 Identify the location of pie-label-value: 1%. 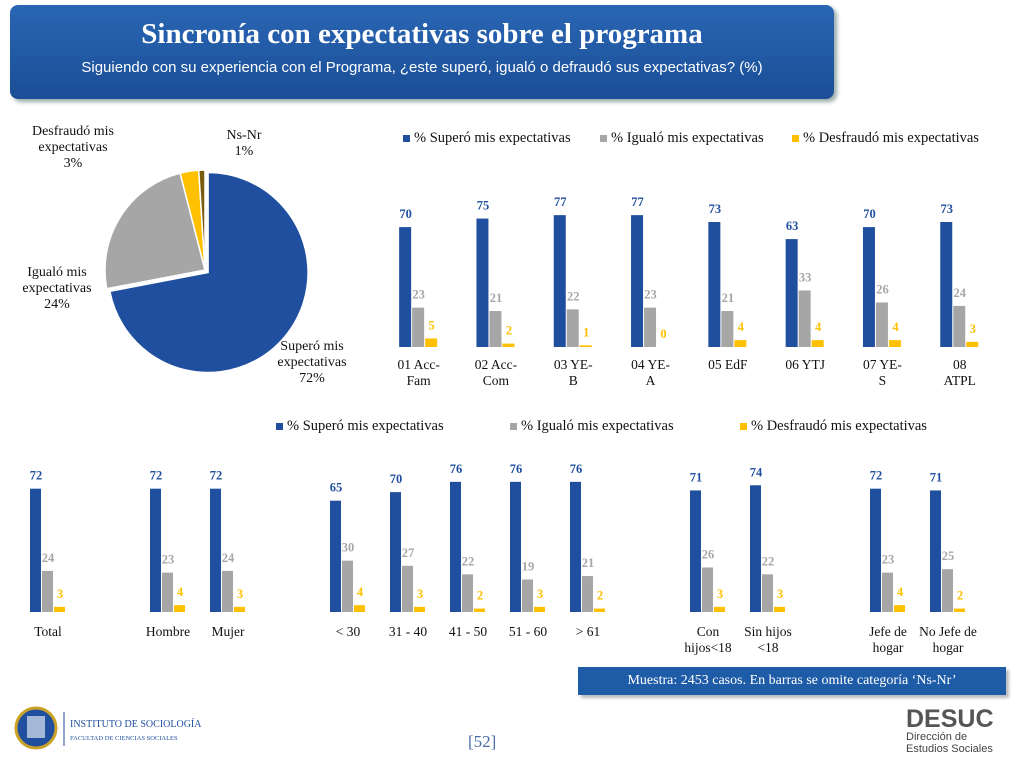
(244, 151).